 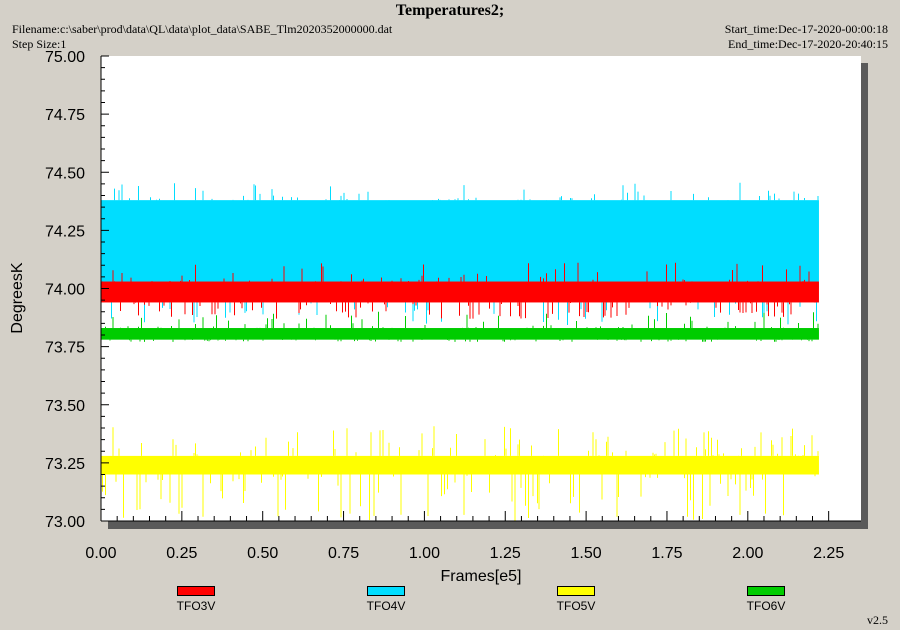 I want to click on y-tick-label: 74.75, so click(x=65, y=115).